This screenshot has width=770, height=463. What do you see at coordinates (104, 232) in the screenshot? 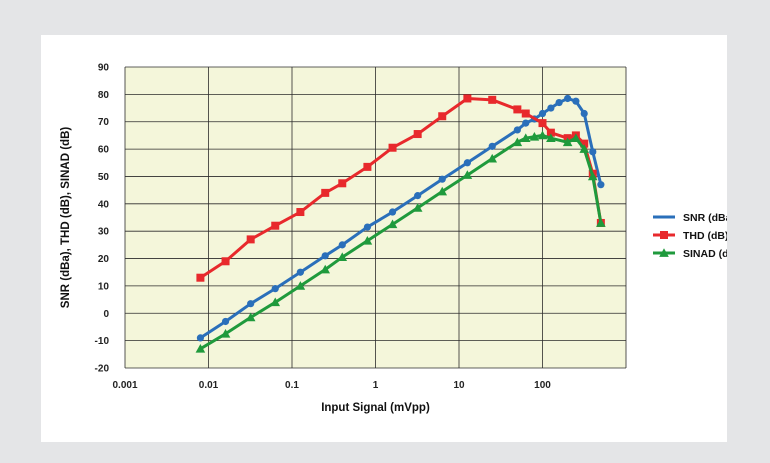
I see `y-tick-label: 30` at bounding box center [104, 232].